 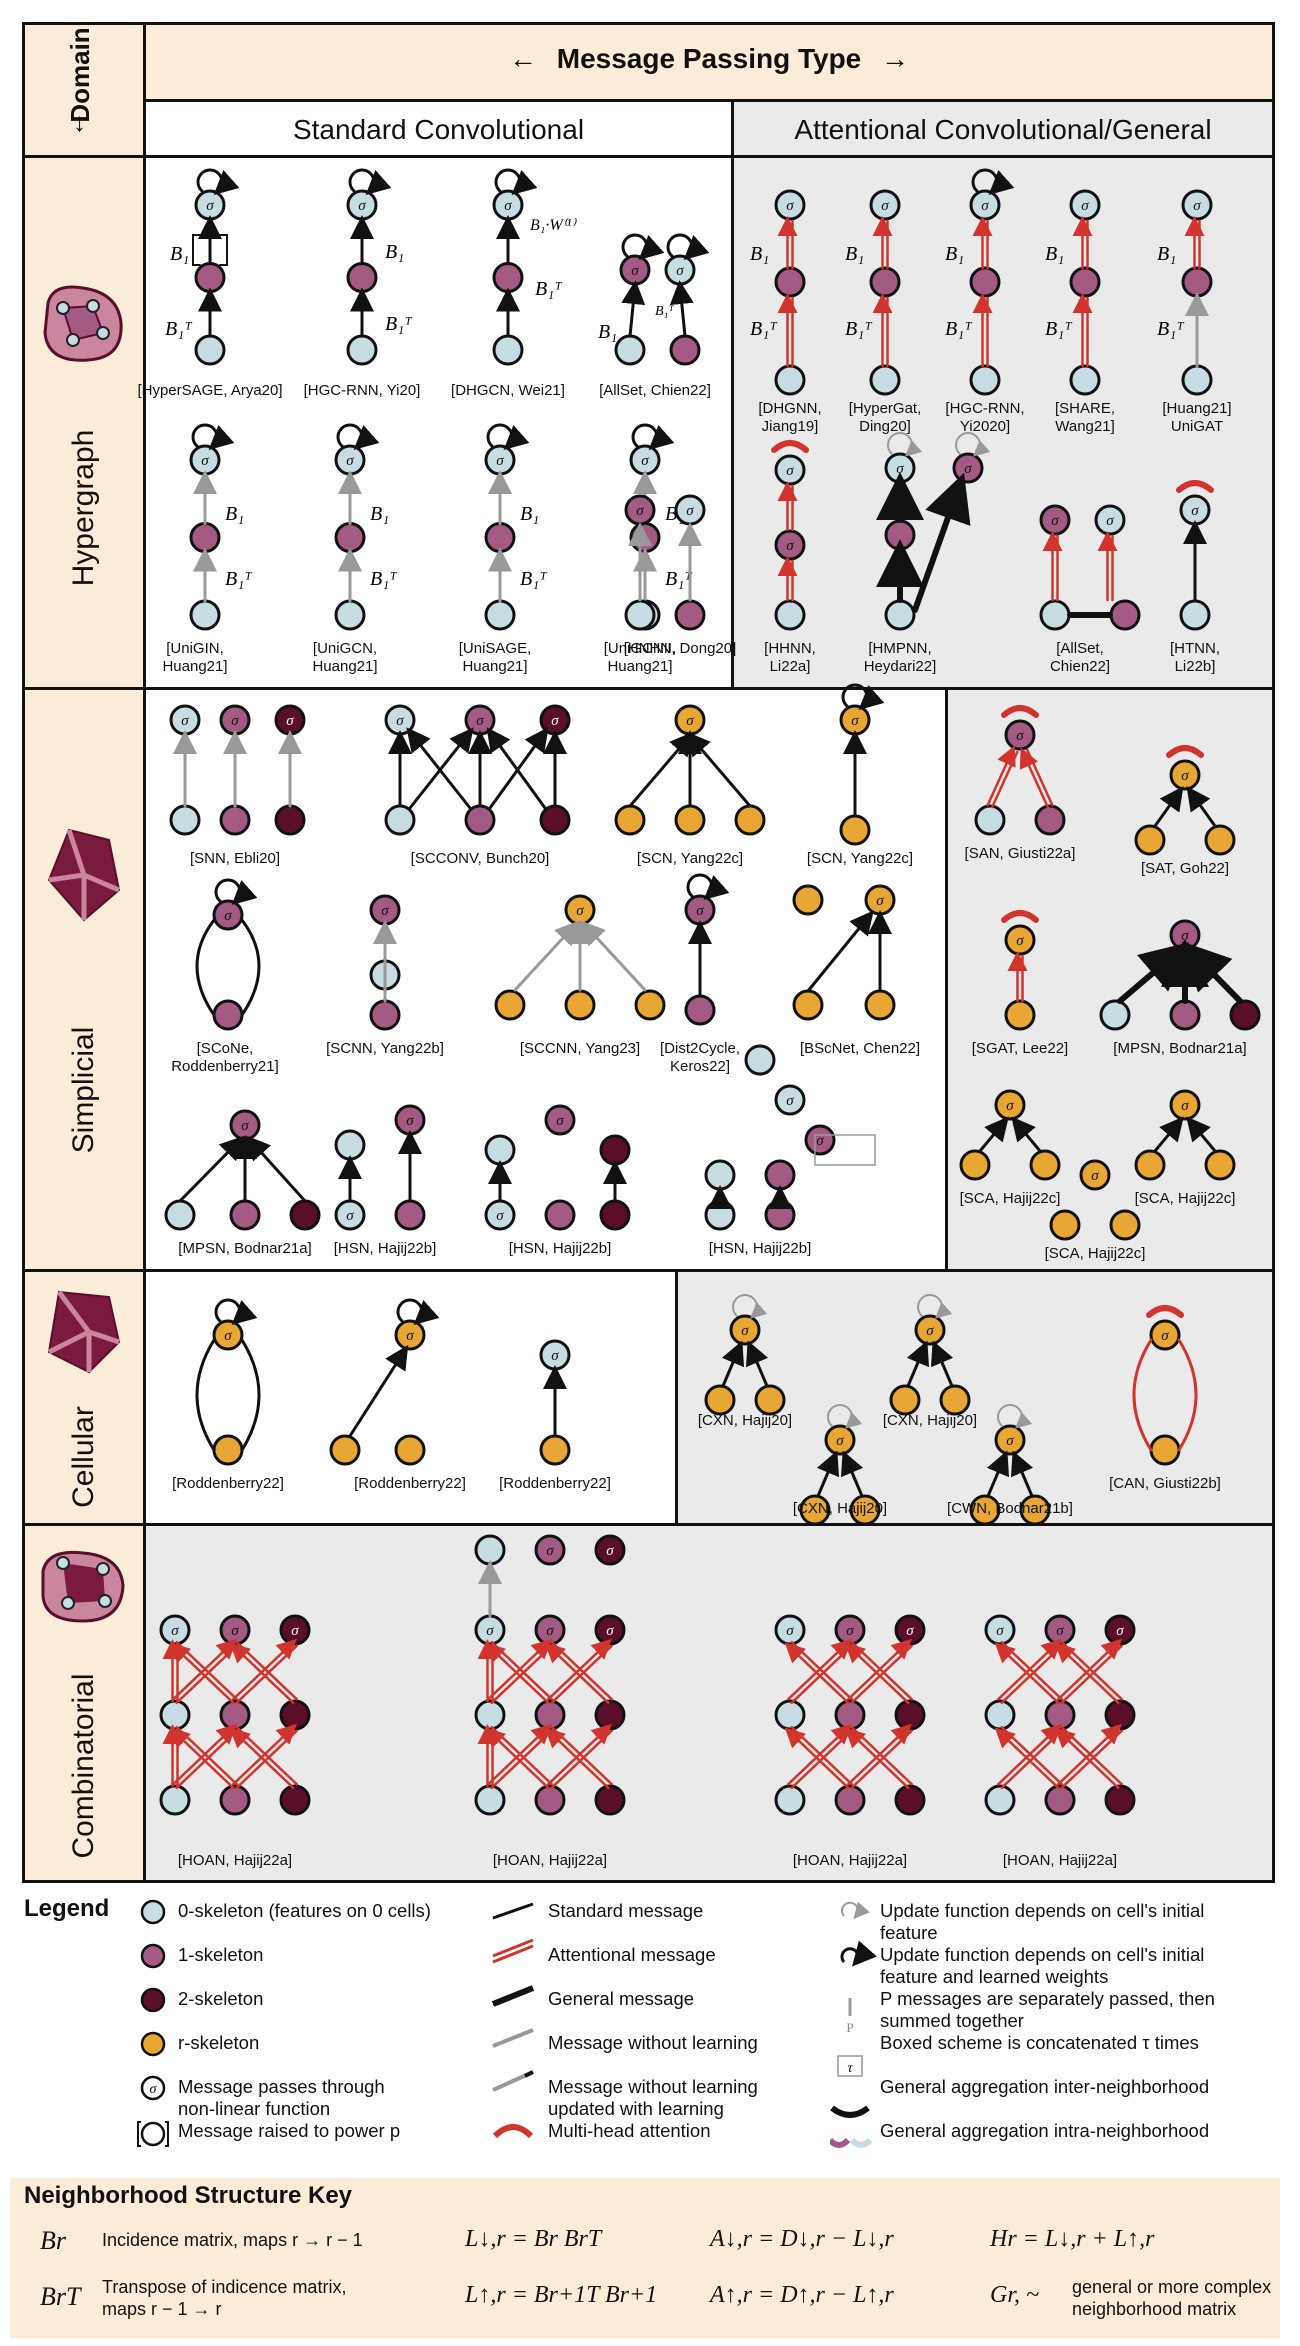 I want to click on cellular-icon, so click(x=84, y=1332).